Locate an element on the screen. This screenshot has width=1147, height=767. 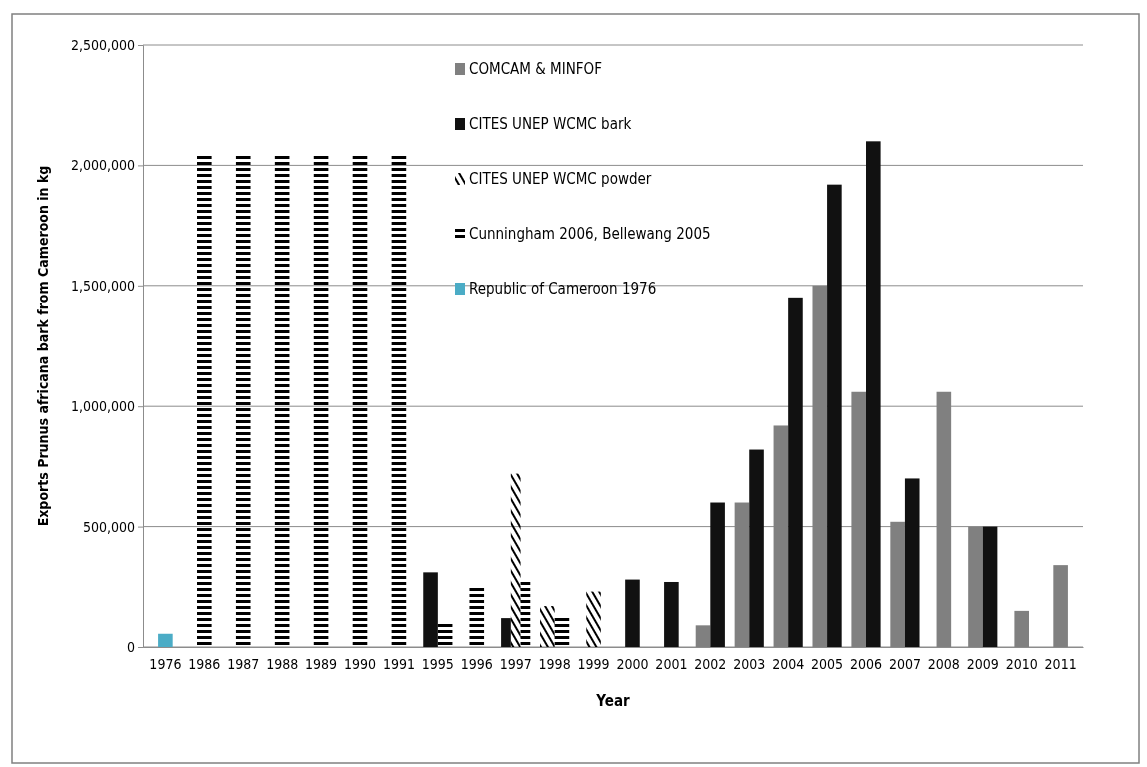
legend-label: COMCAM & MINFOF is located at coordinates (535, 69).